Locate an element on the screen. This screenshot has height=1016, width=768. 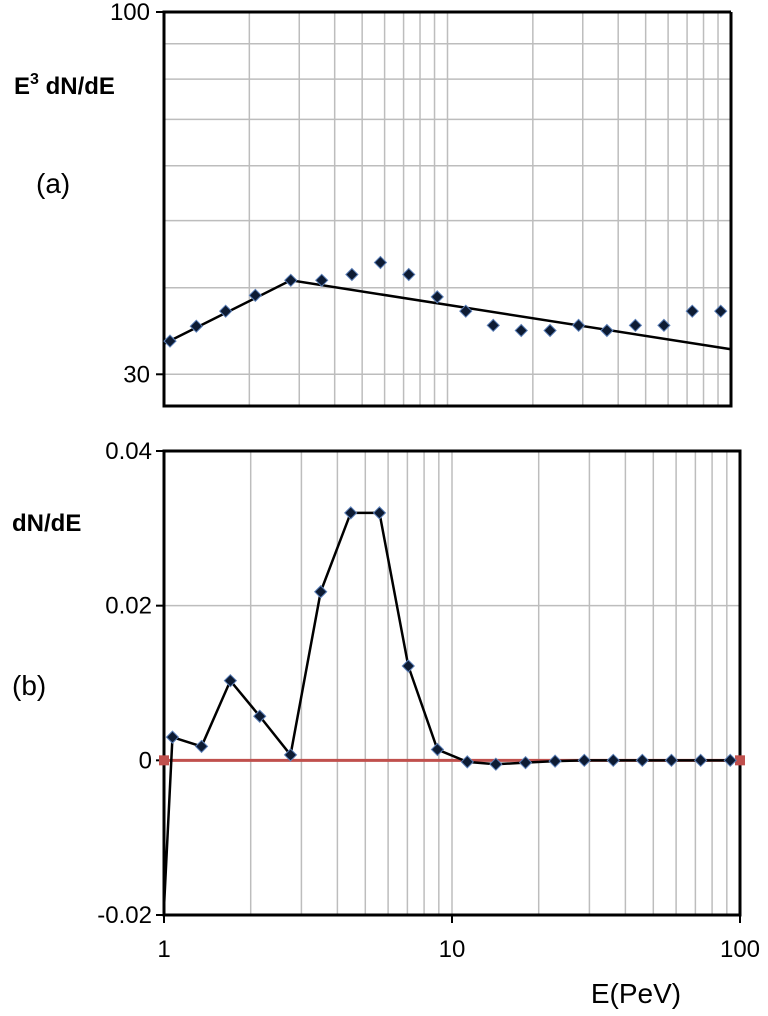
x-axis-label: E(PeV) is located at coordinates (636, 993).